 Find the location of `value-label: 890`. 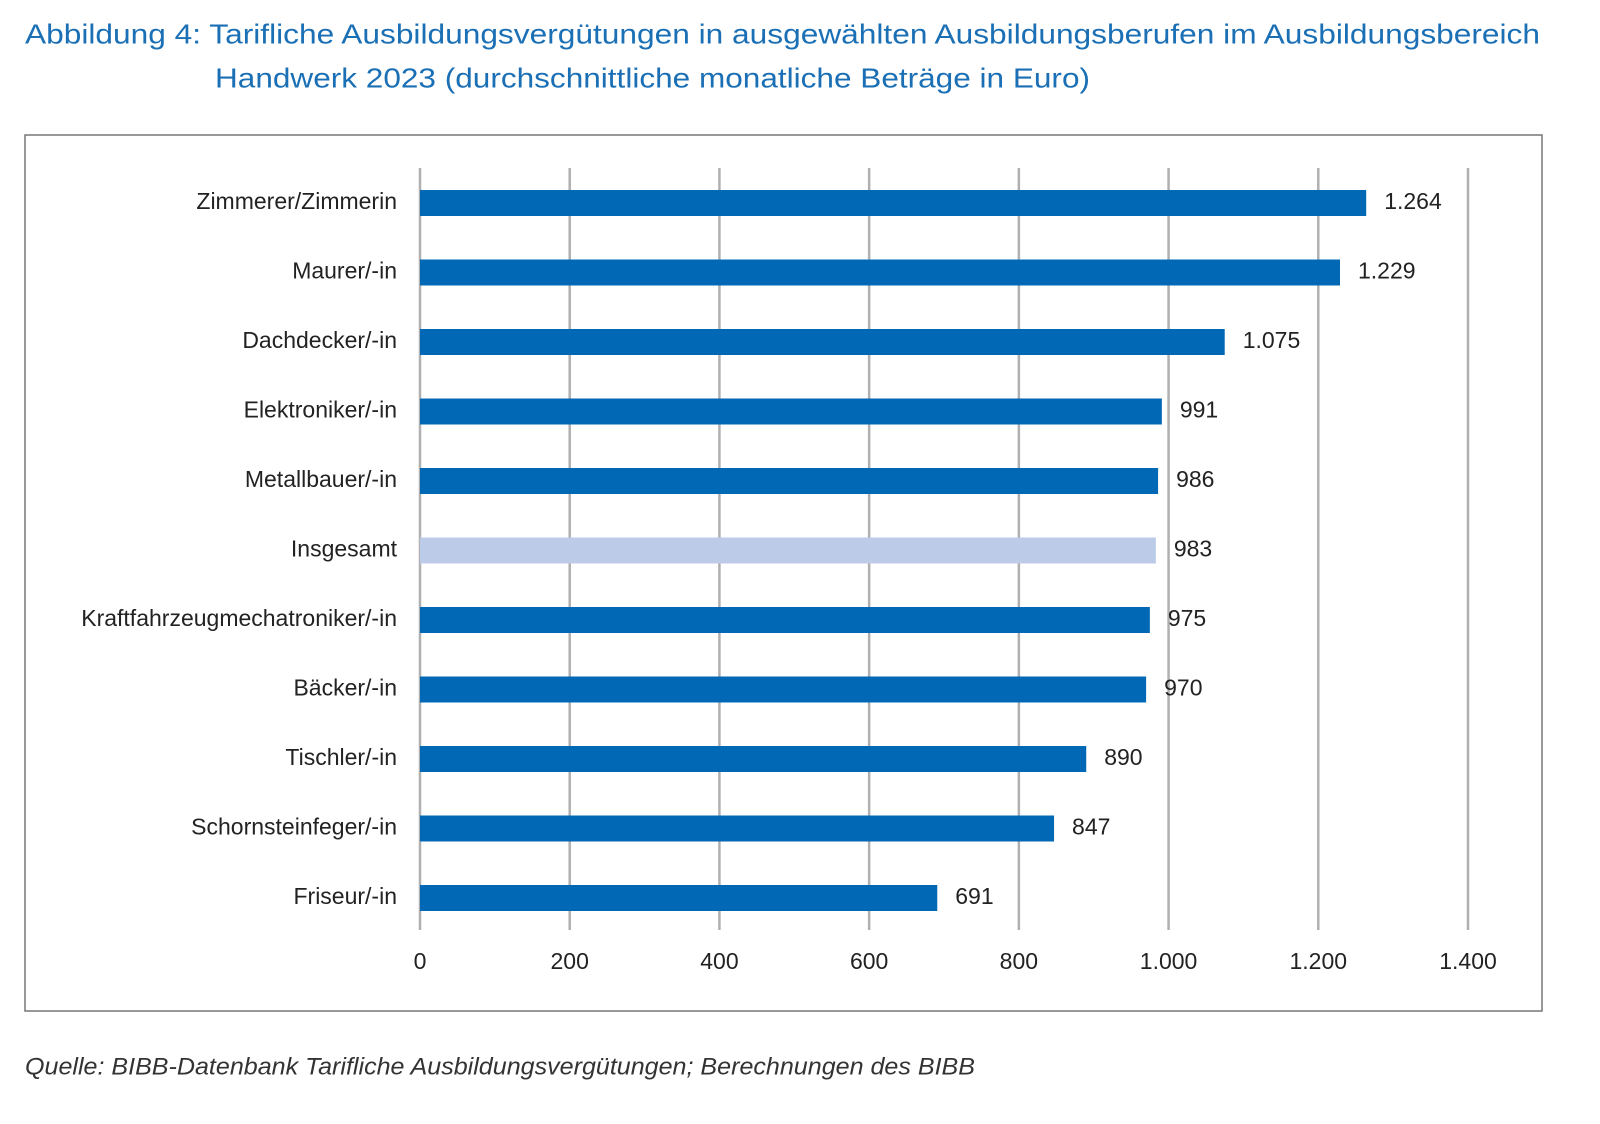

value-label: 890 is located at coordinates (1123, 757).